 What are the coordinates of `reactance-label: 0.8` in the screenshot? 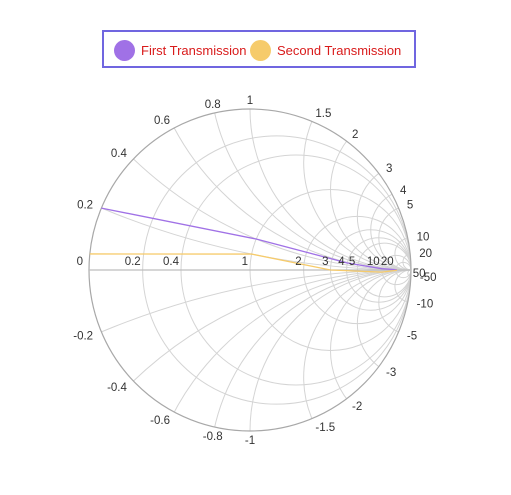 It's located at (213, 105).